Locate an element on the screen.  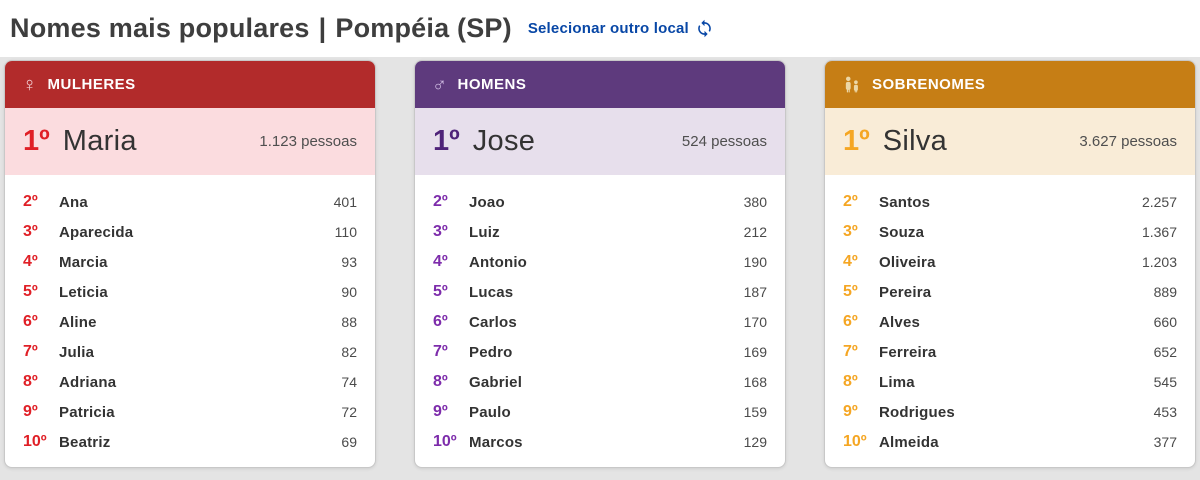
name-label: Marcos is located at coordinates (496, 442).